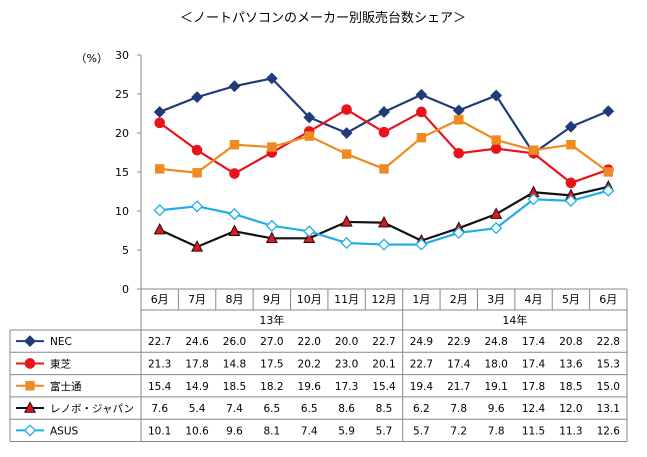 The width and height of the screenshot is (647, 457). Describe the element at coordinates (608, 409) in the screenshot. I see `series-3-value-label: 13.1` at that location.